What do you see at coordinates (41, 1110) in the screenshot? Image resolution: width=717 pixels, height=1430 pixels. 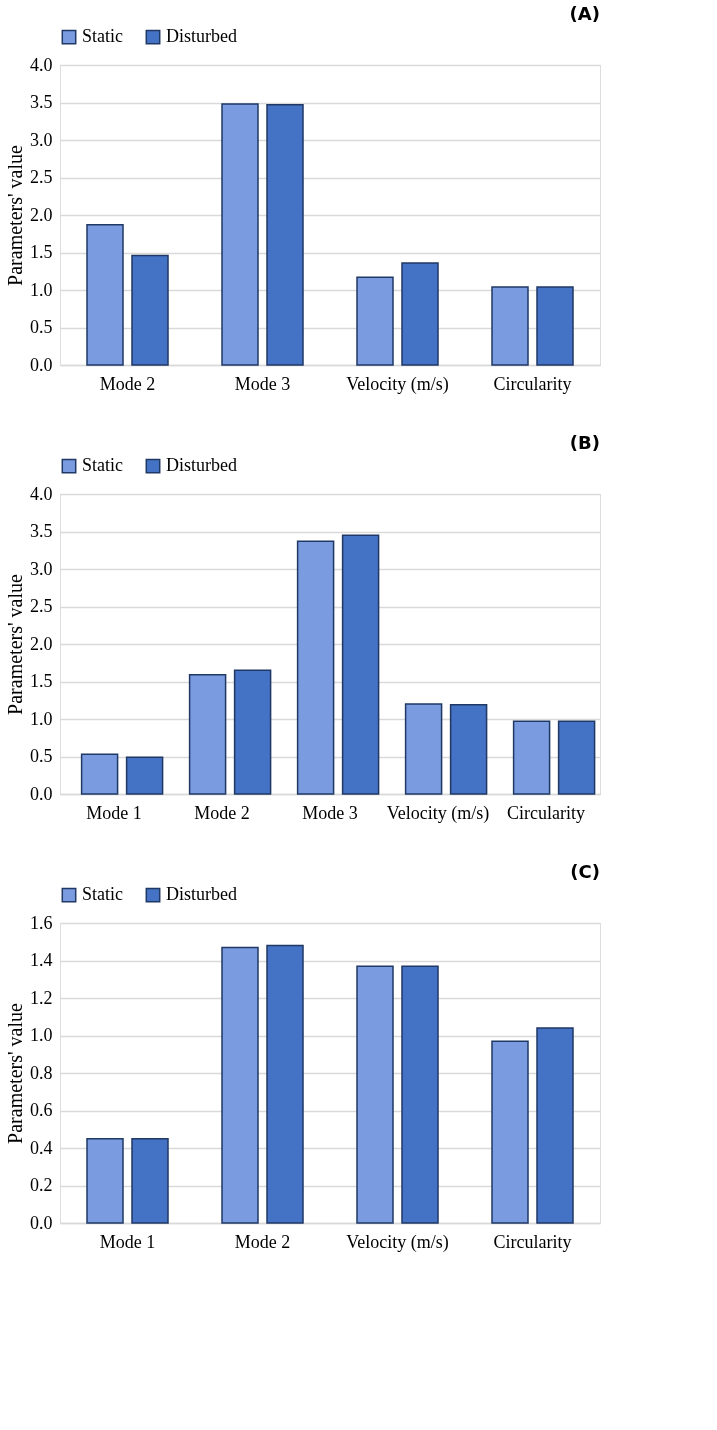 I see `y-tick-label: 0.6` at bounding box center [41, 1110].